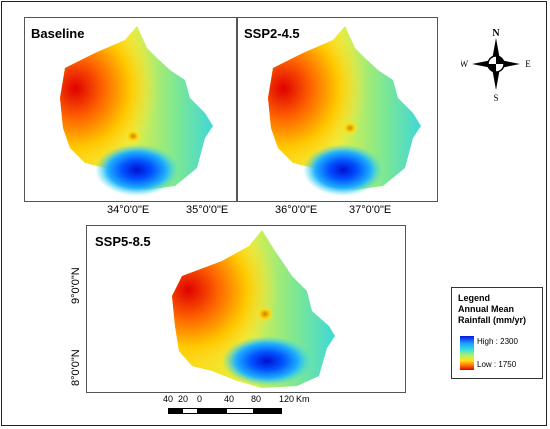 The width and height of the screenshot is (550, 429). I want to click on panel-title: SSP2-4.5, so click(272, 33).